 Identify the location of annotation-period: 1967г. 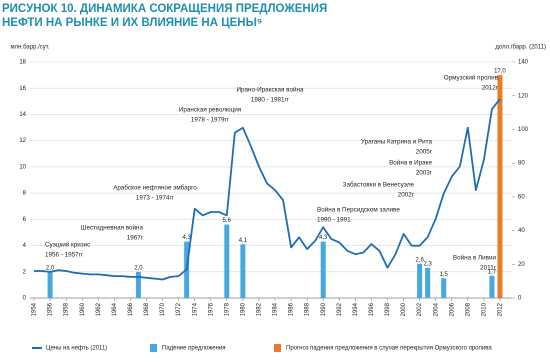
(135, 238).